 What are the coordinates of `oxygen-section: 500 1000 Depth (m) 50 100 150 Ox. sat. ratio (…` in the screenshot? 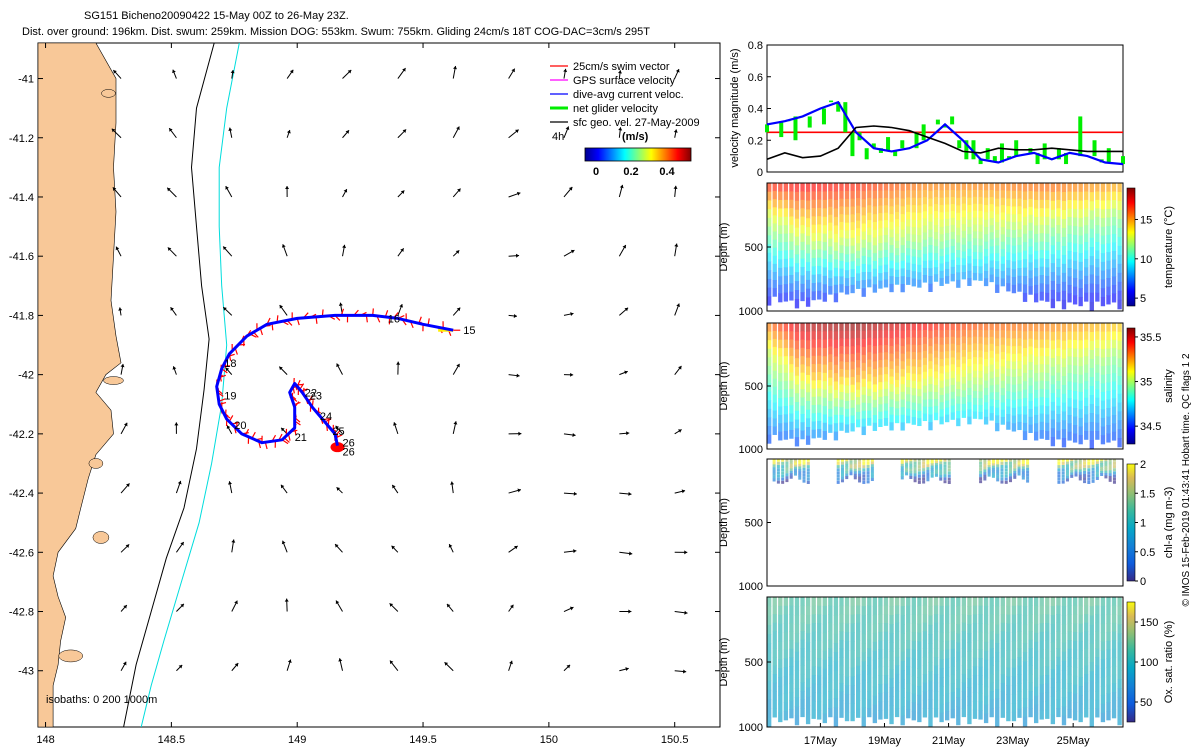 It's located at (946, 671).